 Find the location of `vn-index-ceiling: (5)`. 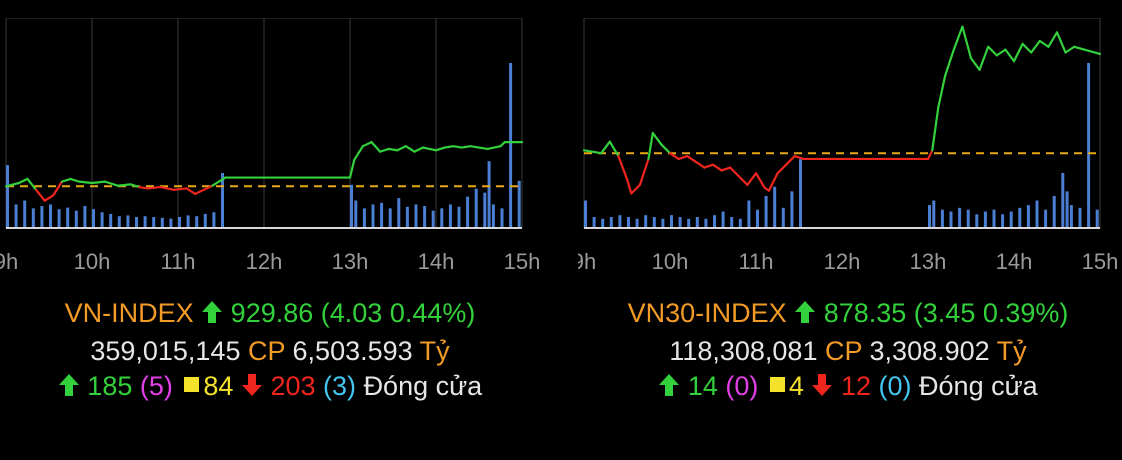

vn-index-ceiling: (5) is located at coordinates (156, 386).